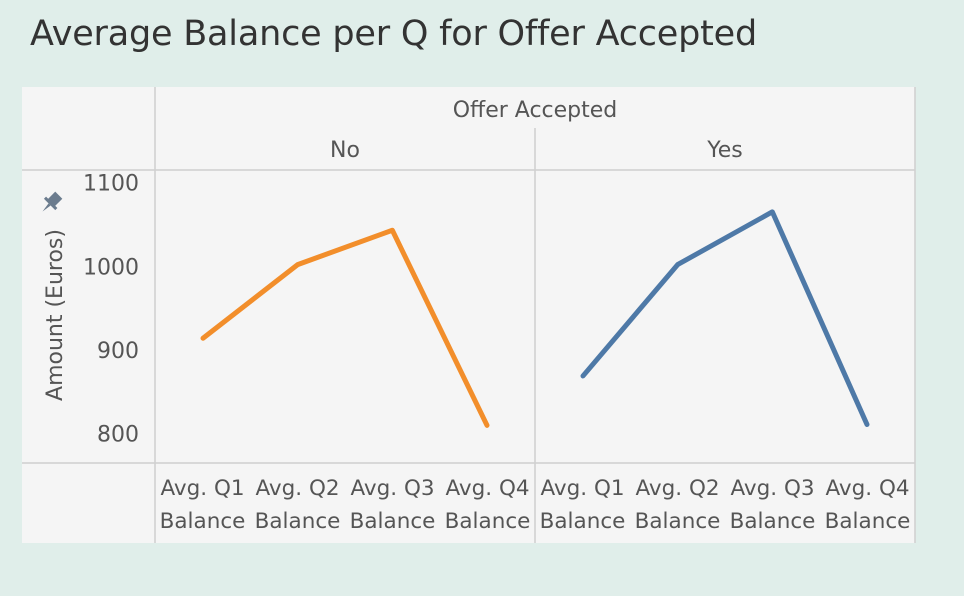  What do you see at coordinates (535, 110) in the screenshot?
I see `column-header: Offer Accepted` at bounding box center [535, 110].